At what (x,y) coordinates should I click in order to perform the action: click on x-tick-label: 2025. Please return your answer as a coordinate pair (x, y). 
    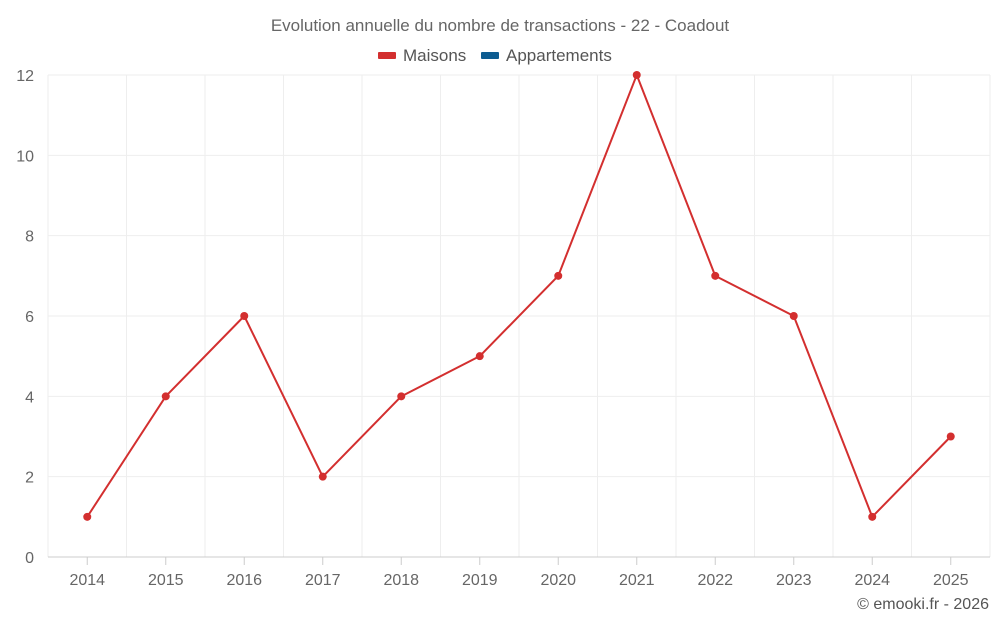
    Looking at the image, I should click on (951, 580).